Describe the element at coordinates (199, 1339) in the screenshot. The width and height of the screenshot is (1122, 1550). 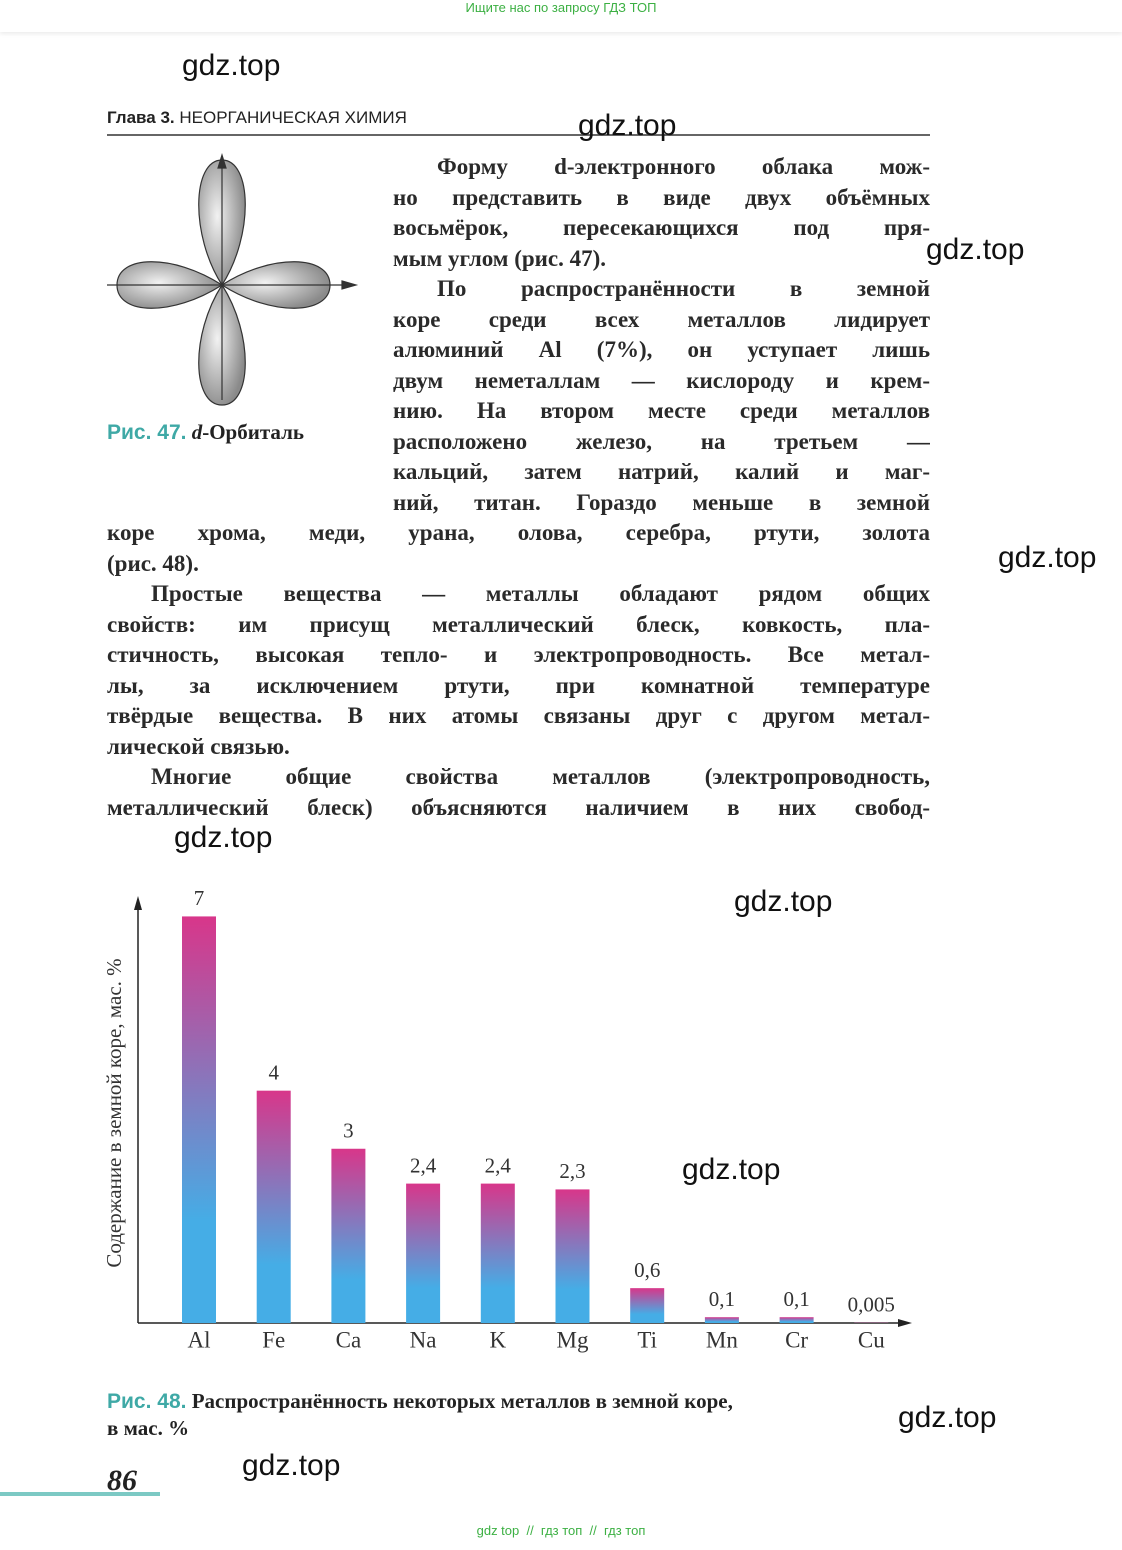
I see `x-tick-label: Al` at that location.